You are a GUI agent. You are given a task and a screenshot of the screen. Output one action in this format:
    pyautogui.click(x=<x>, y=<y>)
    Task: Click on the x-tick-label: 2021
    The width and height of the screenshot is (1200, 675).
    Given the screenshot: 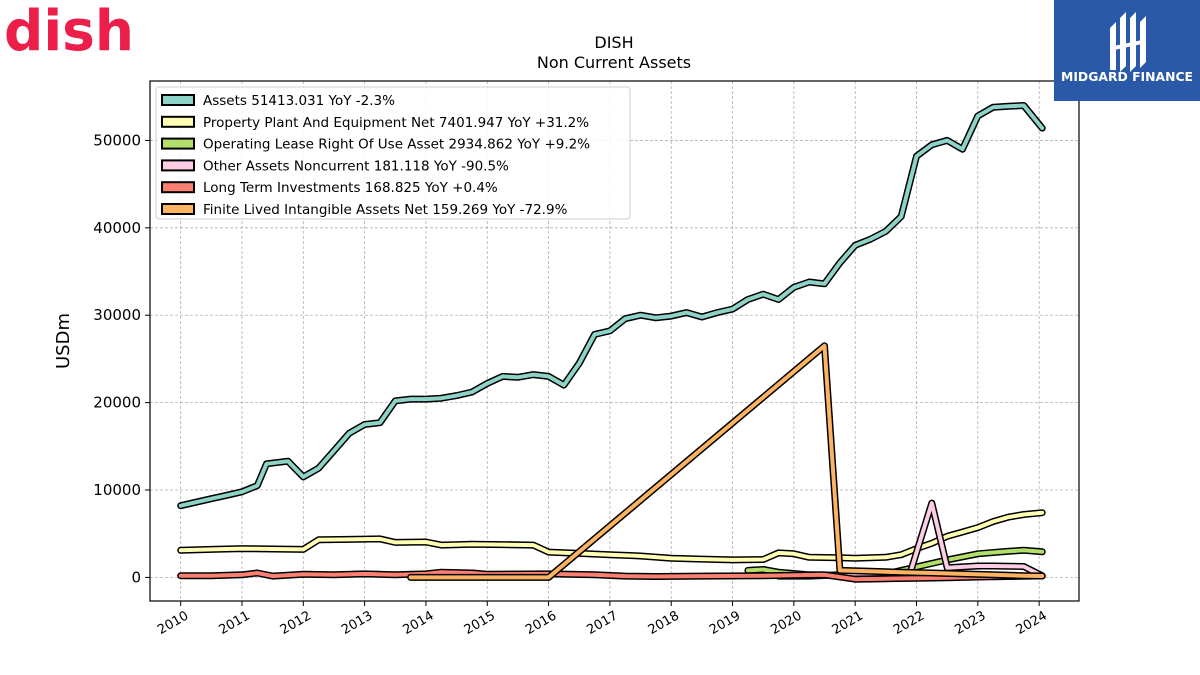 What is the action you would take?
    pyautogui.click(x=848, y=623)
    